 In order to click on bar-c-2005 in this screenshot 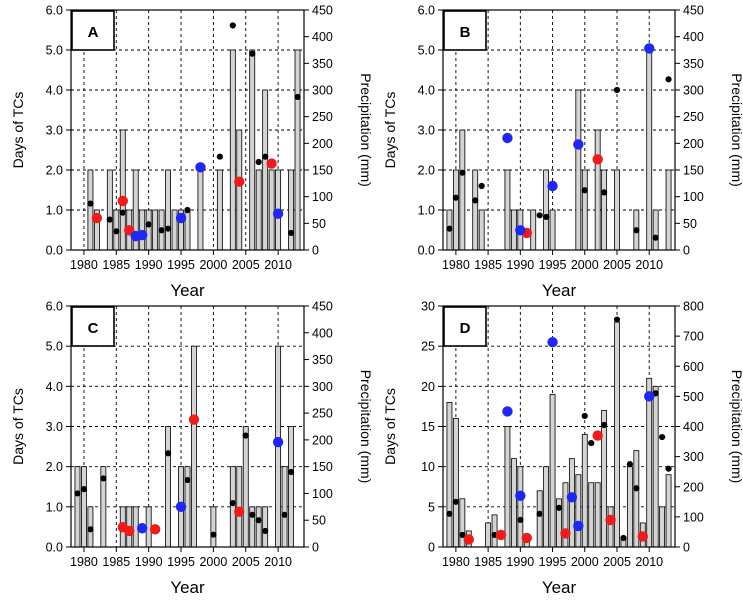, I will do `click(245, 487)`.